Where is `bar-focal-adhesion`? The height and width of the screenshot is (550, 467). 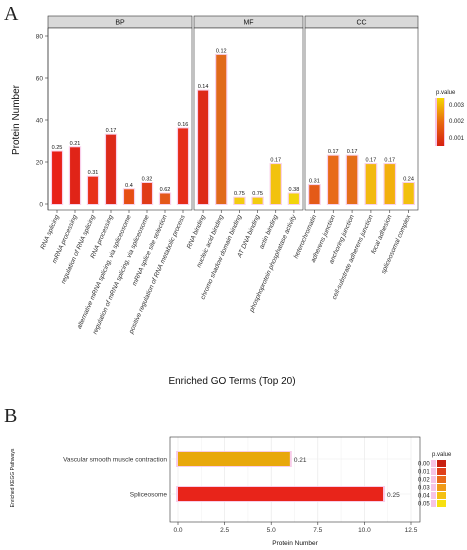 bar-focal-adhesion is located at coordinates (389, 184).